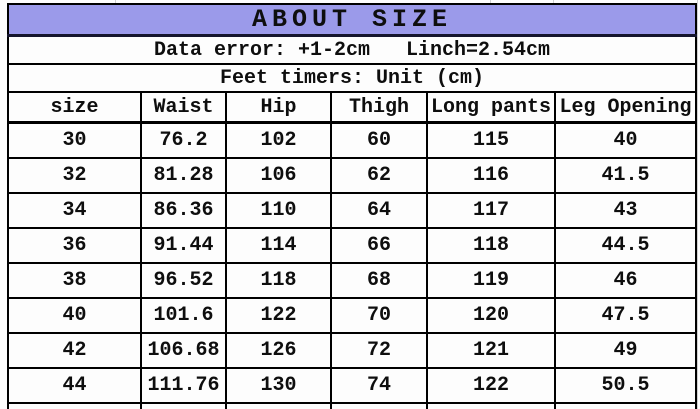 This screenshot has height=409, width=700. What do you see at coordinates (74, 315) in the screenshot?
I see `cell-size: 40` at bounding box center [74, 315].